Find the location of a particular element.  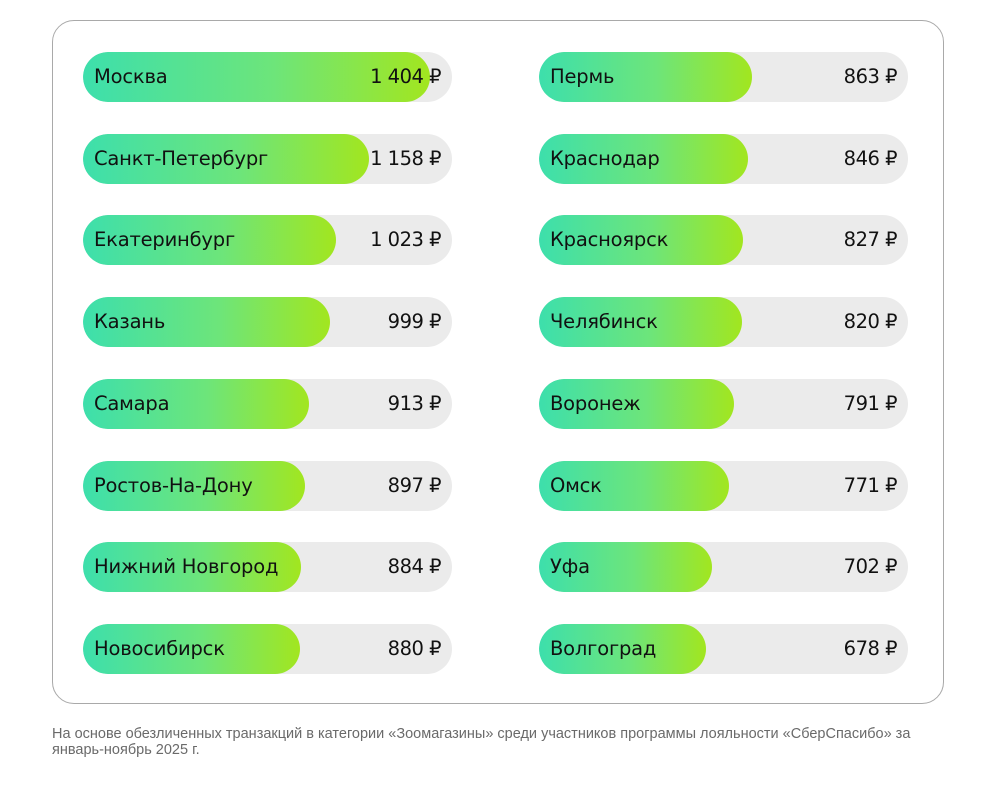

bar-row: Красноярск 827 ₽ is located at coordinates (723, 240).